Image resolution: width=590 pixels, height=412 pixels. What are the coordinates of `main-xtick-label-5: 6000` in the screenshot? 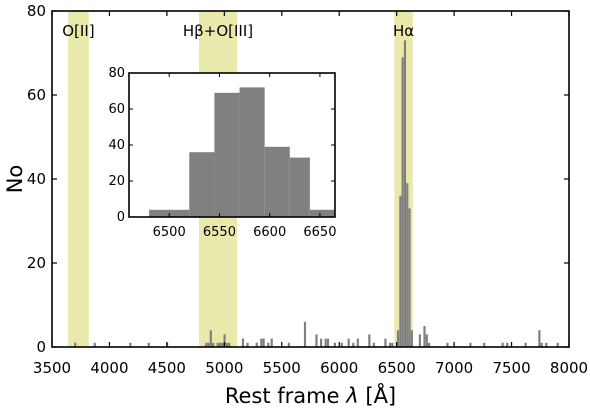 It's located at (339, 368).